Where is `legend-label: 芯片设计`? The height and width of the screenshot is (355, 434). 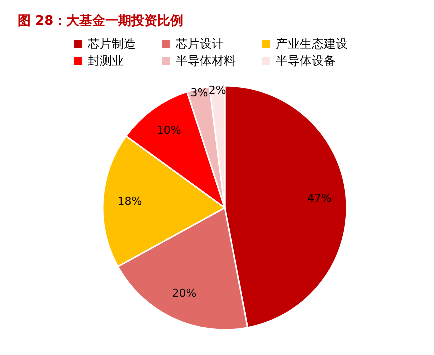 legend-label: 芯片设计 is located at coordinates (199, 44).